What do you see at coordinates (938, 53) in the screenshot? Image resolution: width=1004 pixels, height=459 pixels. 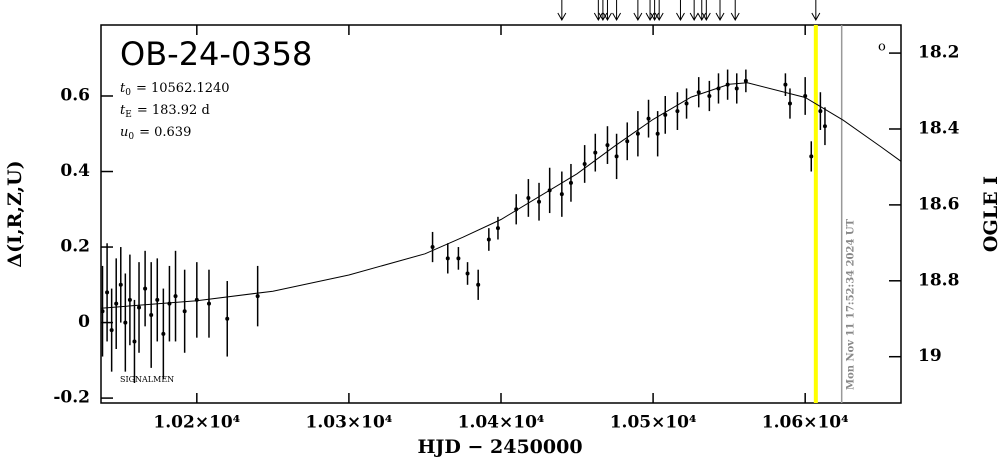 I see `y2-tick-label: 18.2` at bounding box center [938, 53].